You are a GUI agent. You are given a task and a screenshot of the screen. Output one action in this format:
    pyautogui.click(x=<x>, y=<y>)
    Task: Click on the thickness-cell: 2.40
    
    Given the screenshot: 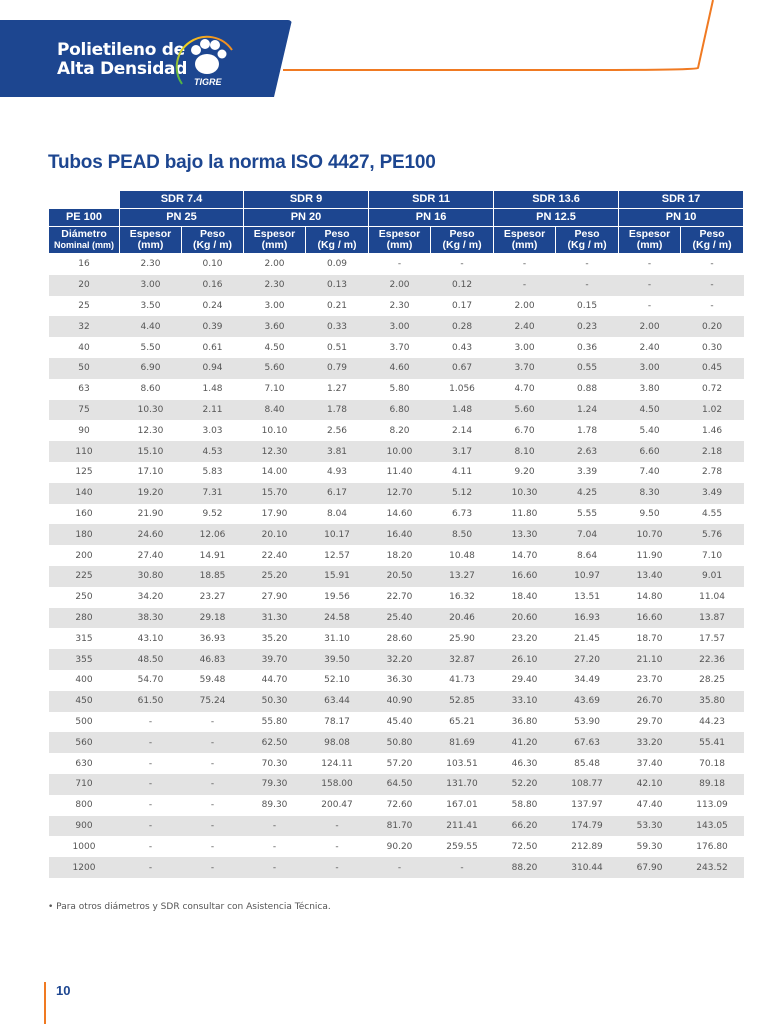 What is the action you would take?
    pyautogui.click(x=649, y=347)
    